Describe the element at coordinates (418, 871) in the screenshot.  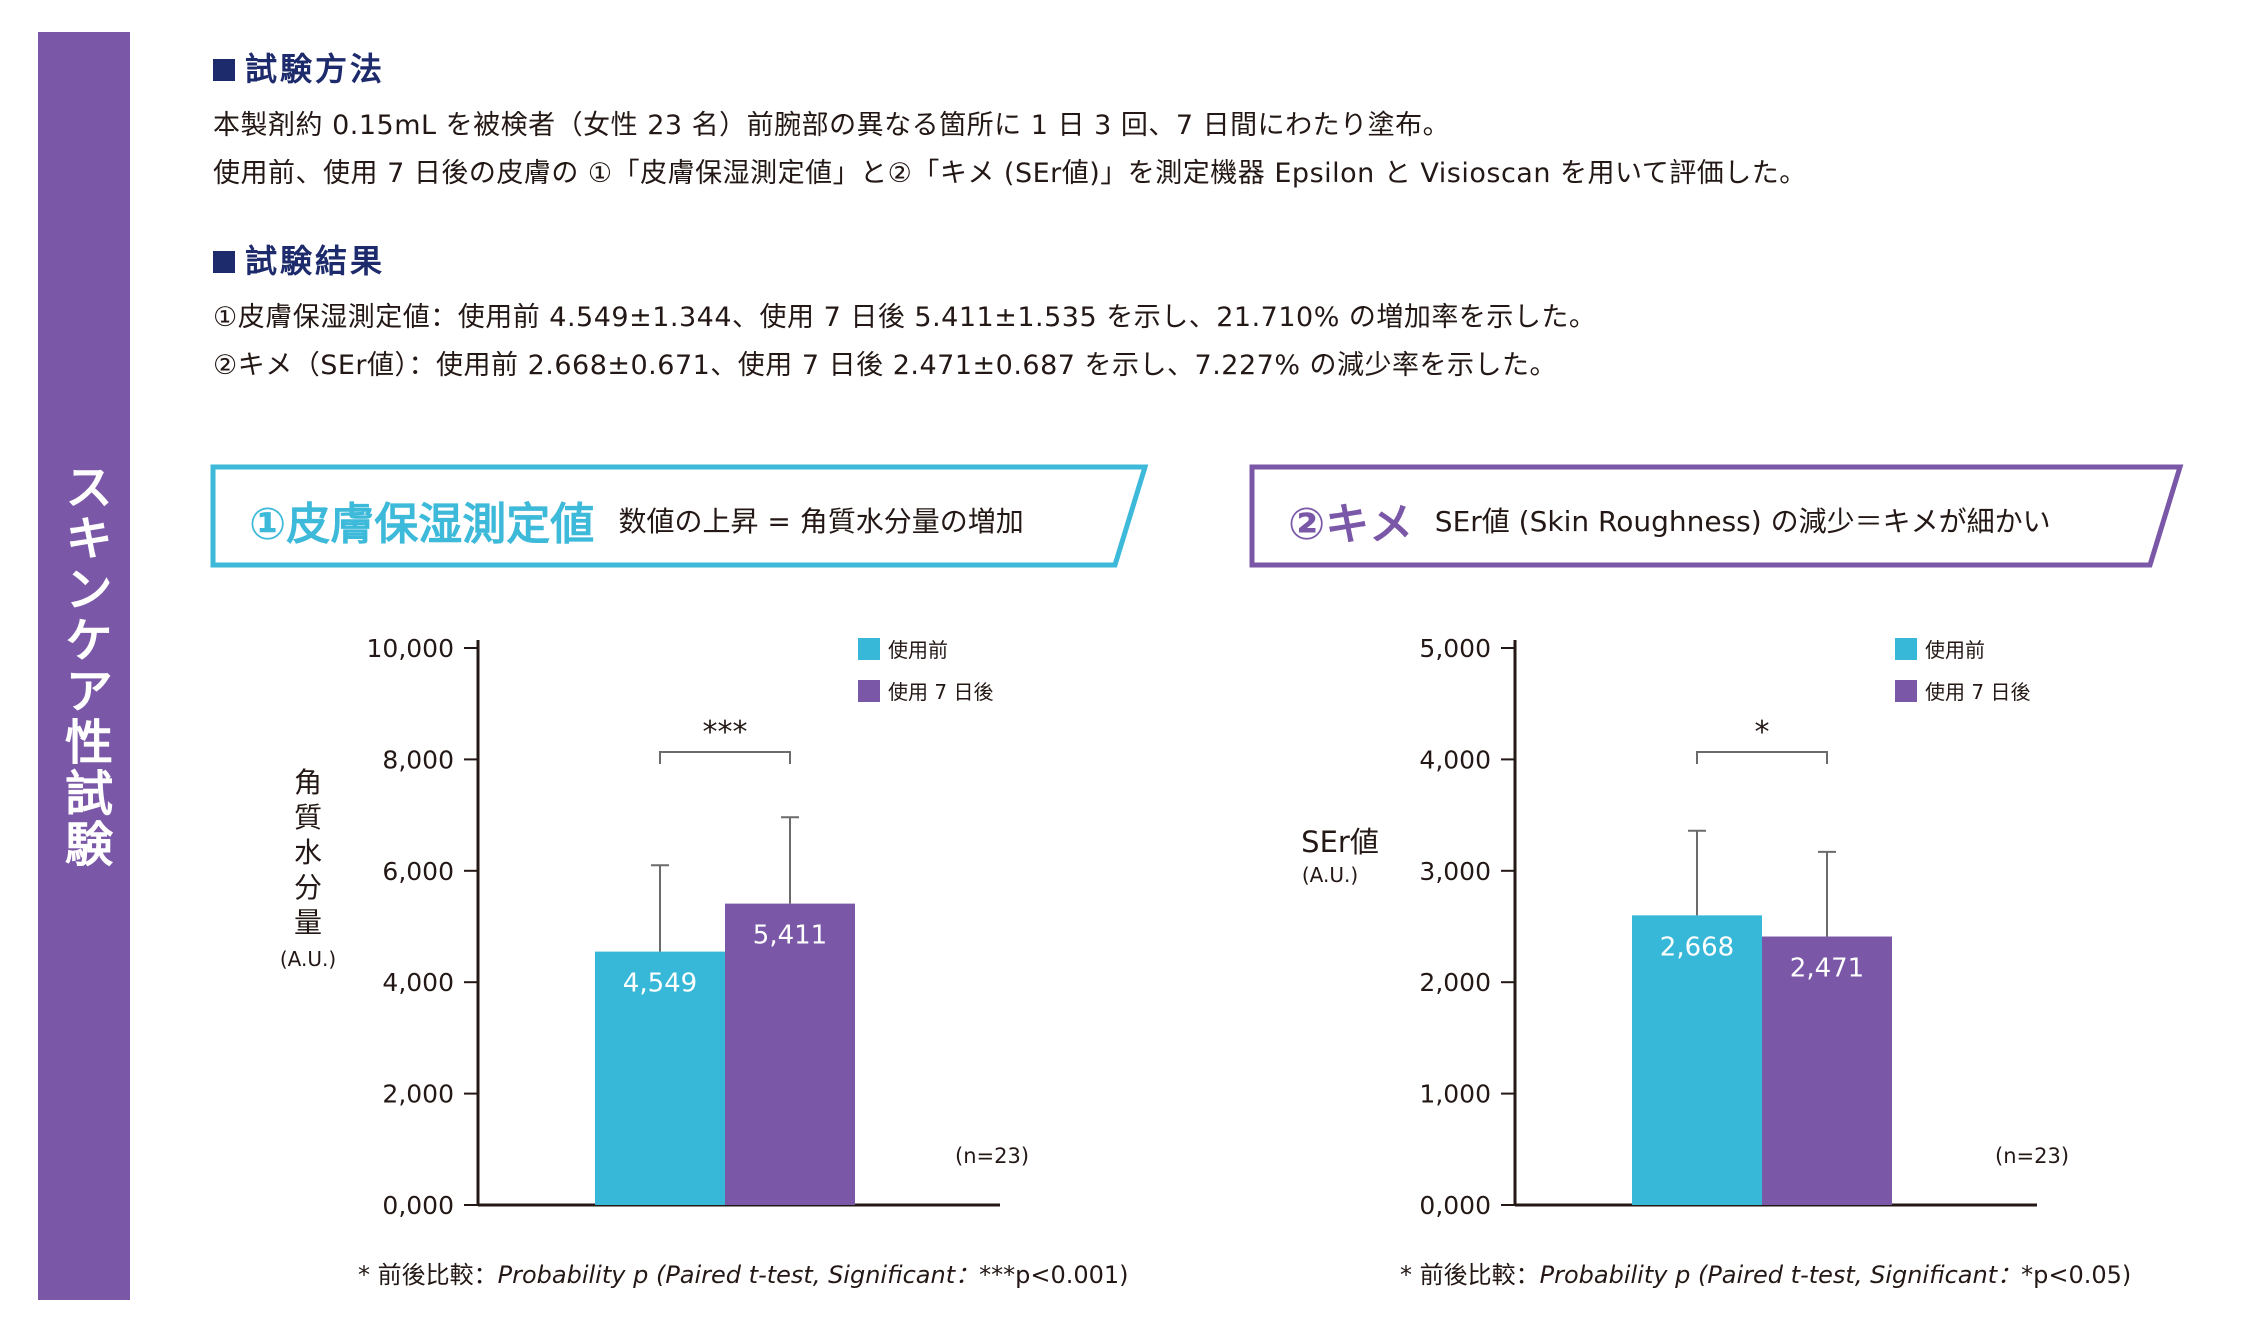
I see `y-tick-label: 6,000` at that location.